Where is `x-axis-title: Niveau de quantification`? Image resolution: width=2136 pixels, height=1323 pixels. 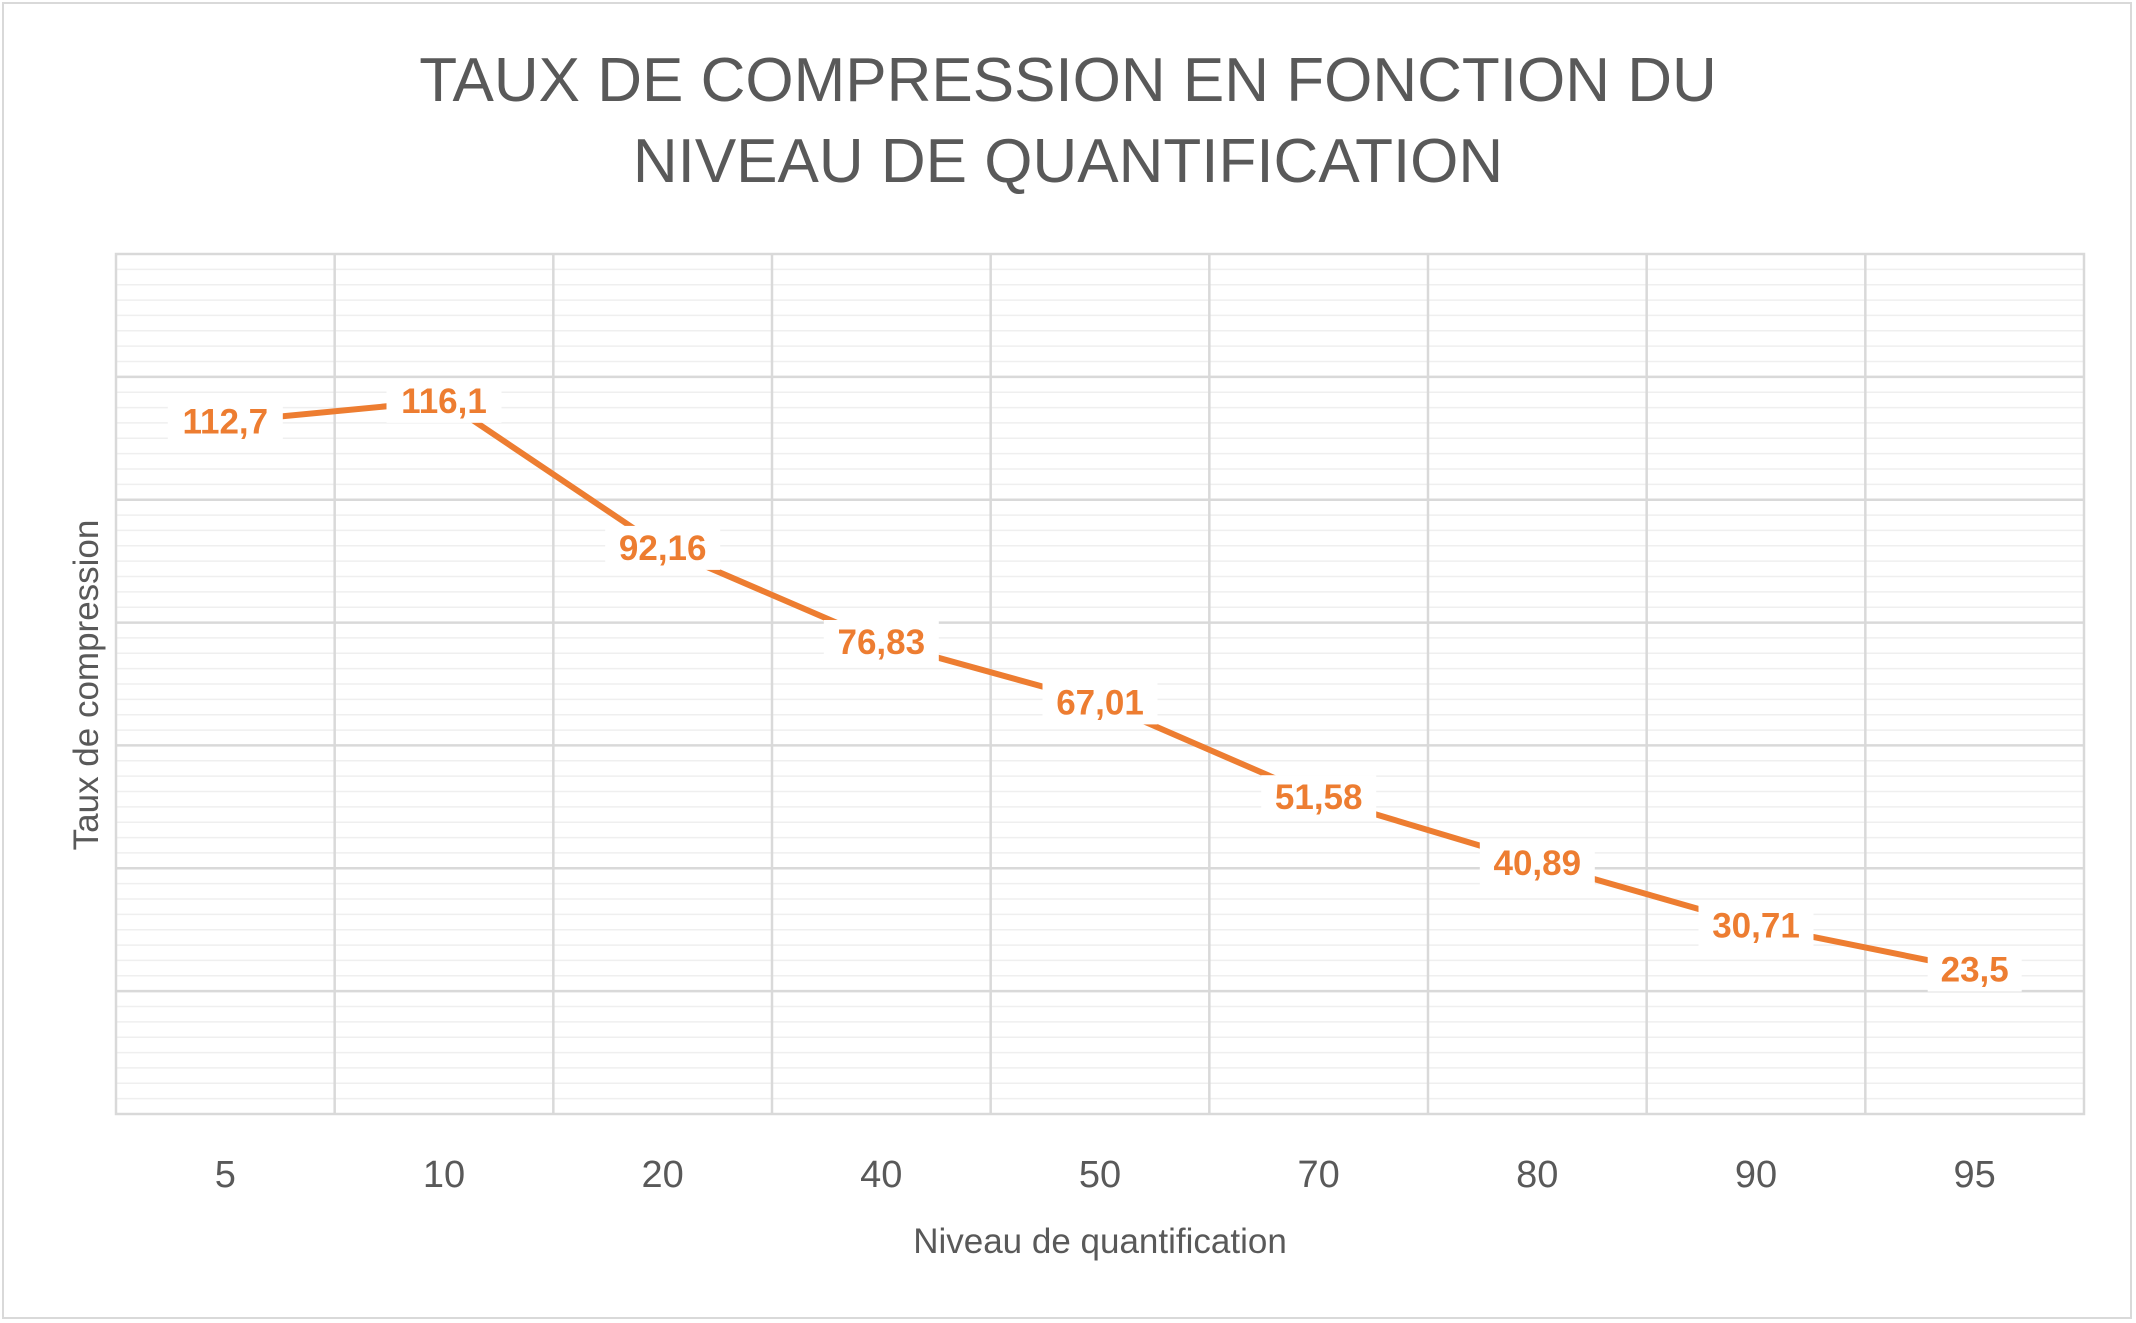 x-axis-title: Niveau de quantification is located at coordinates (1100, 1241).